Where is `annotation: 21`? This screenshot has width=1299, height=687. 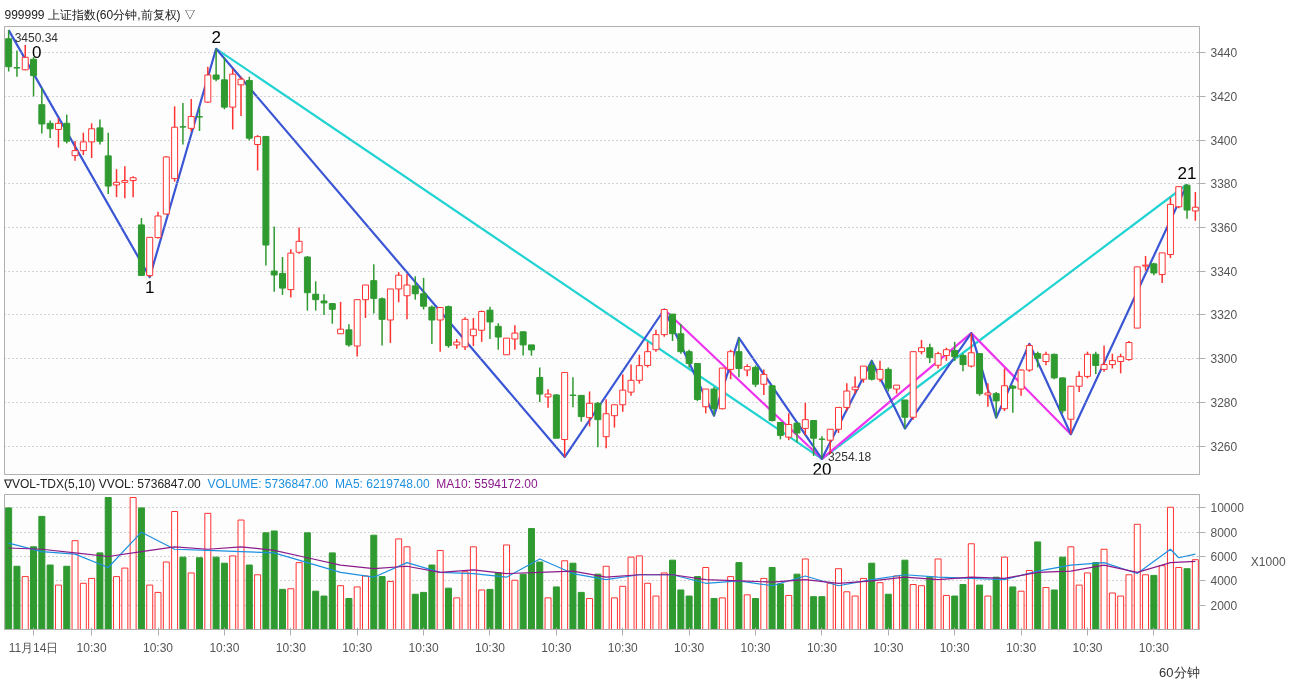
annotation: 21 is located at coordinates (1187, 173).